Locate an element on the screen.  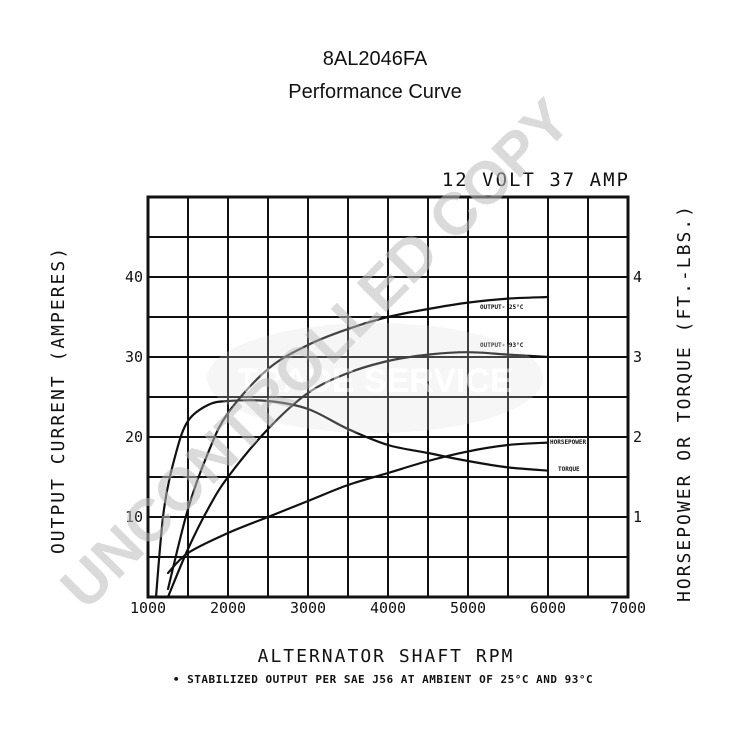
y-tick-label-left: 30 is located at coordinates (134, 357).